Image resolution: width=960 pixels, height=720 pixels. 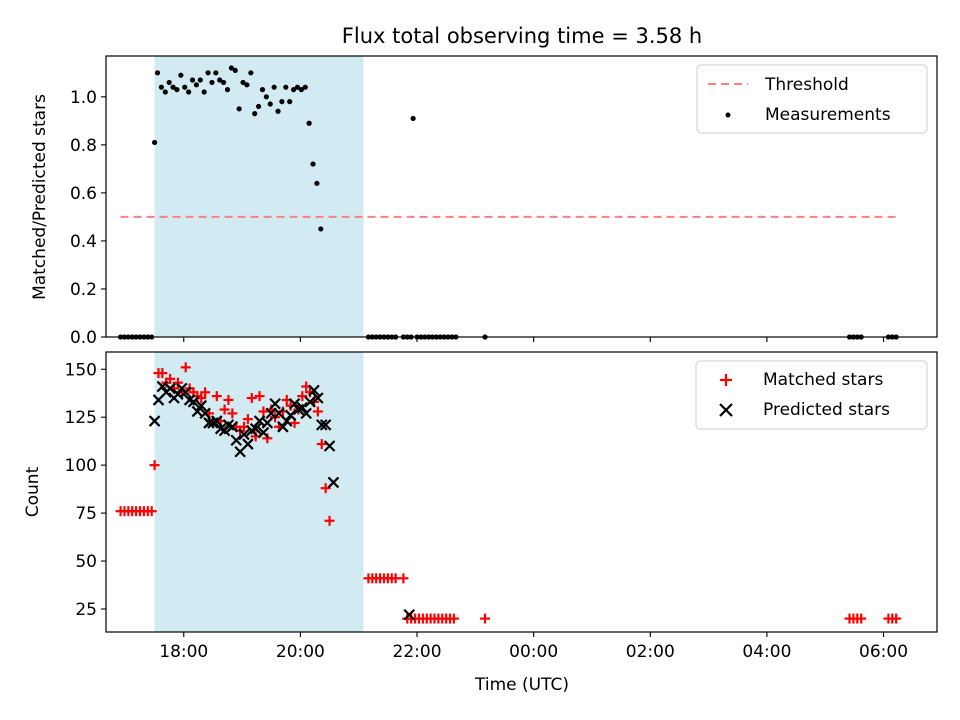 What do you see at coordinates (766, 652) in the screenshot?
I see `x-tick-label: 04:00` at bounding box center [766, 652].